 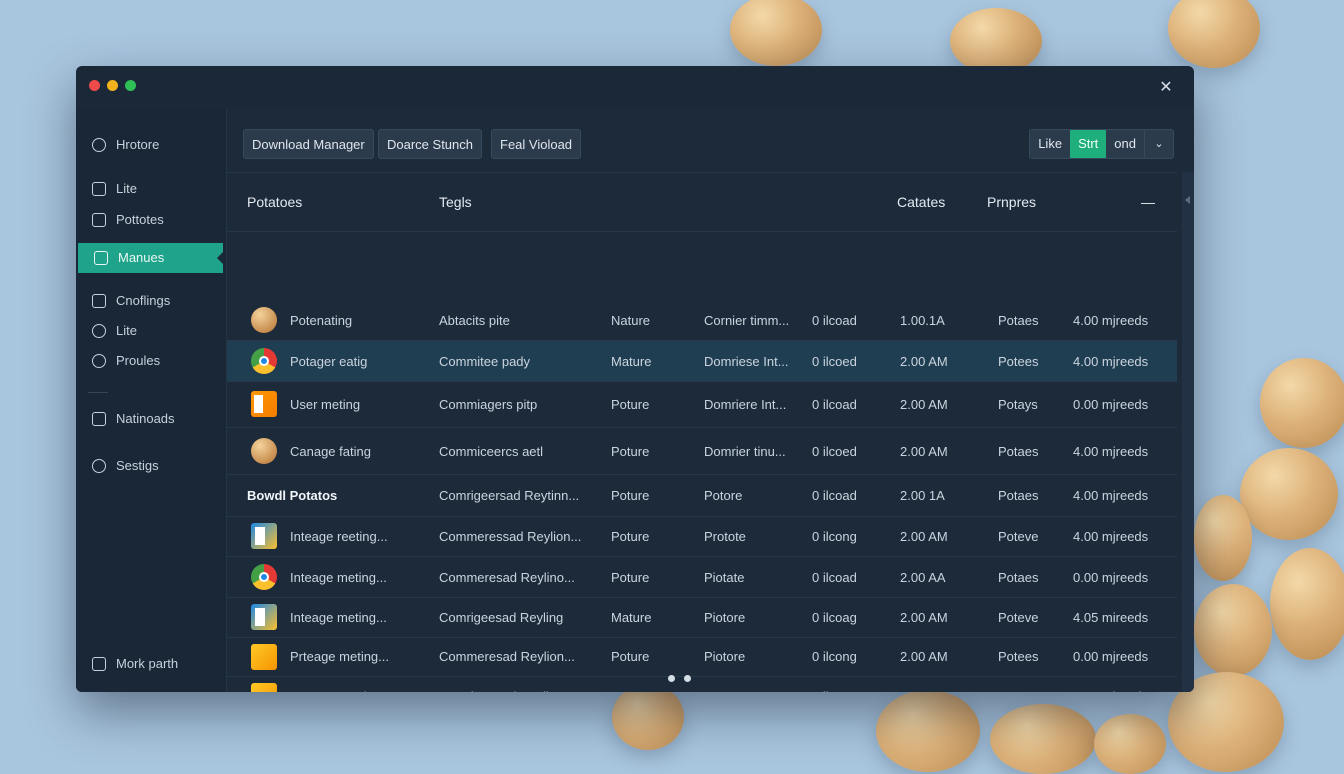 I want to click on like-segment: Like, so click(x=1050, y=144).